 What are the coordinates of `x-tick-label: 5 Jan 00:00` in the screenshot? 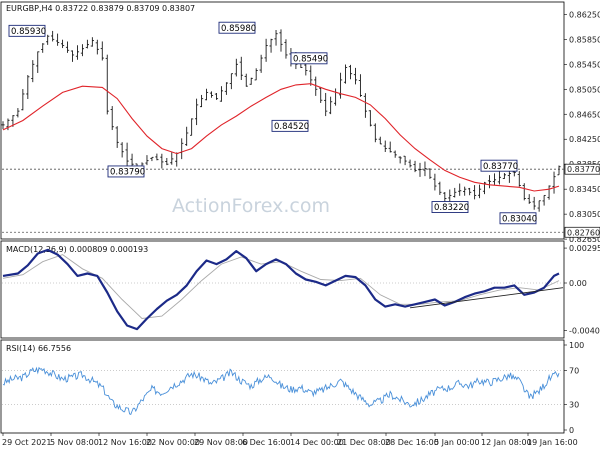 It's located at (457, 442).